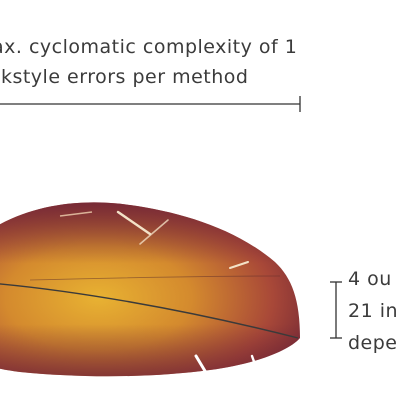 The width and height of the screenshot is (400, 400). Describe the element at coordinates (124, 77) in the screenshot. I see `checkstyle-annotation: ckstyle errors per method` at that location.